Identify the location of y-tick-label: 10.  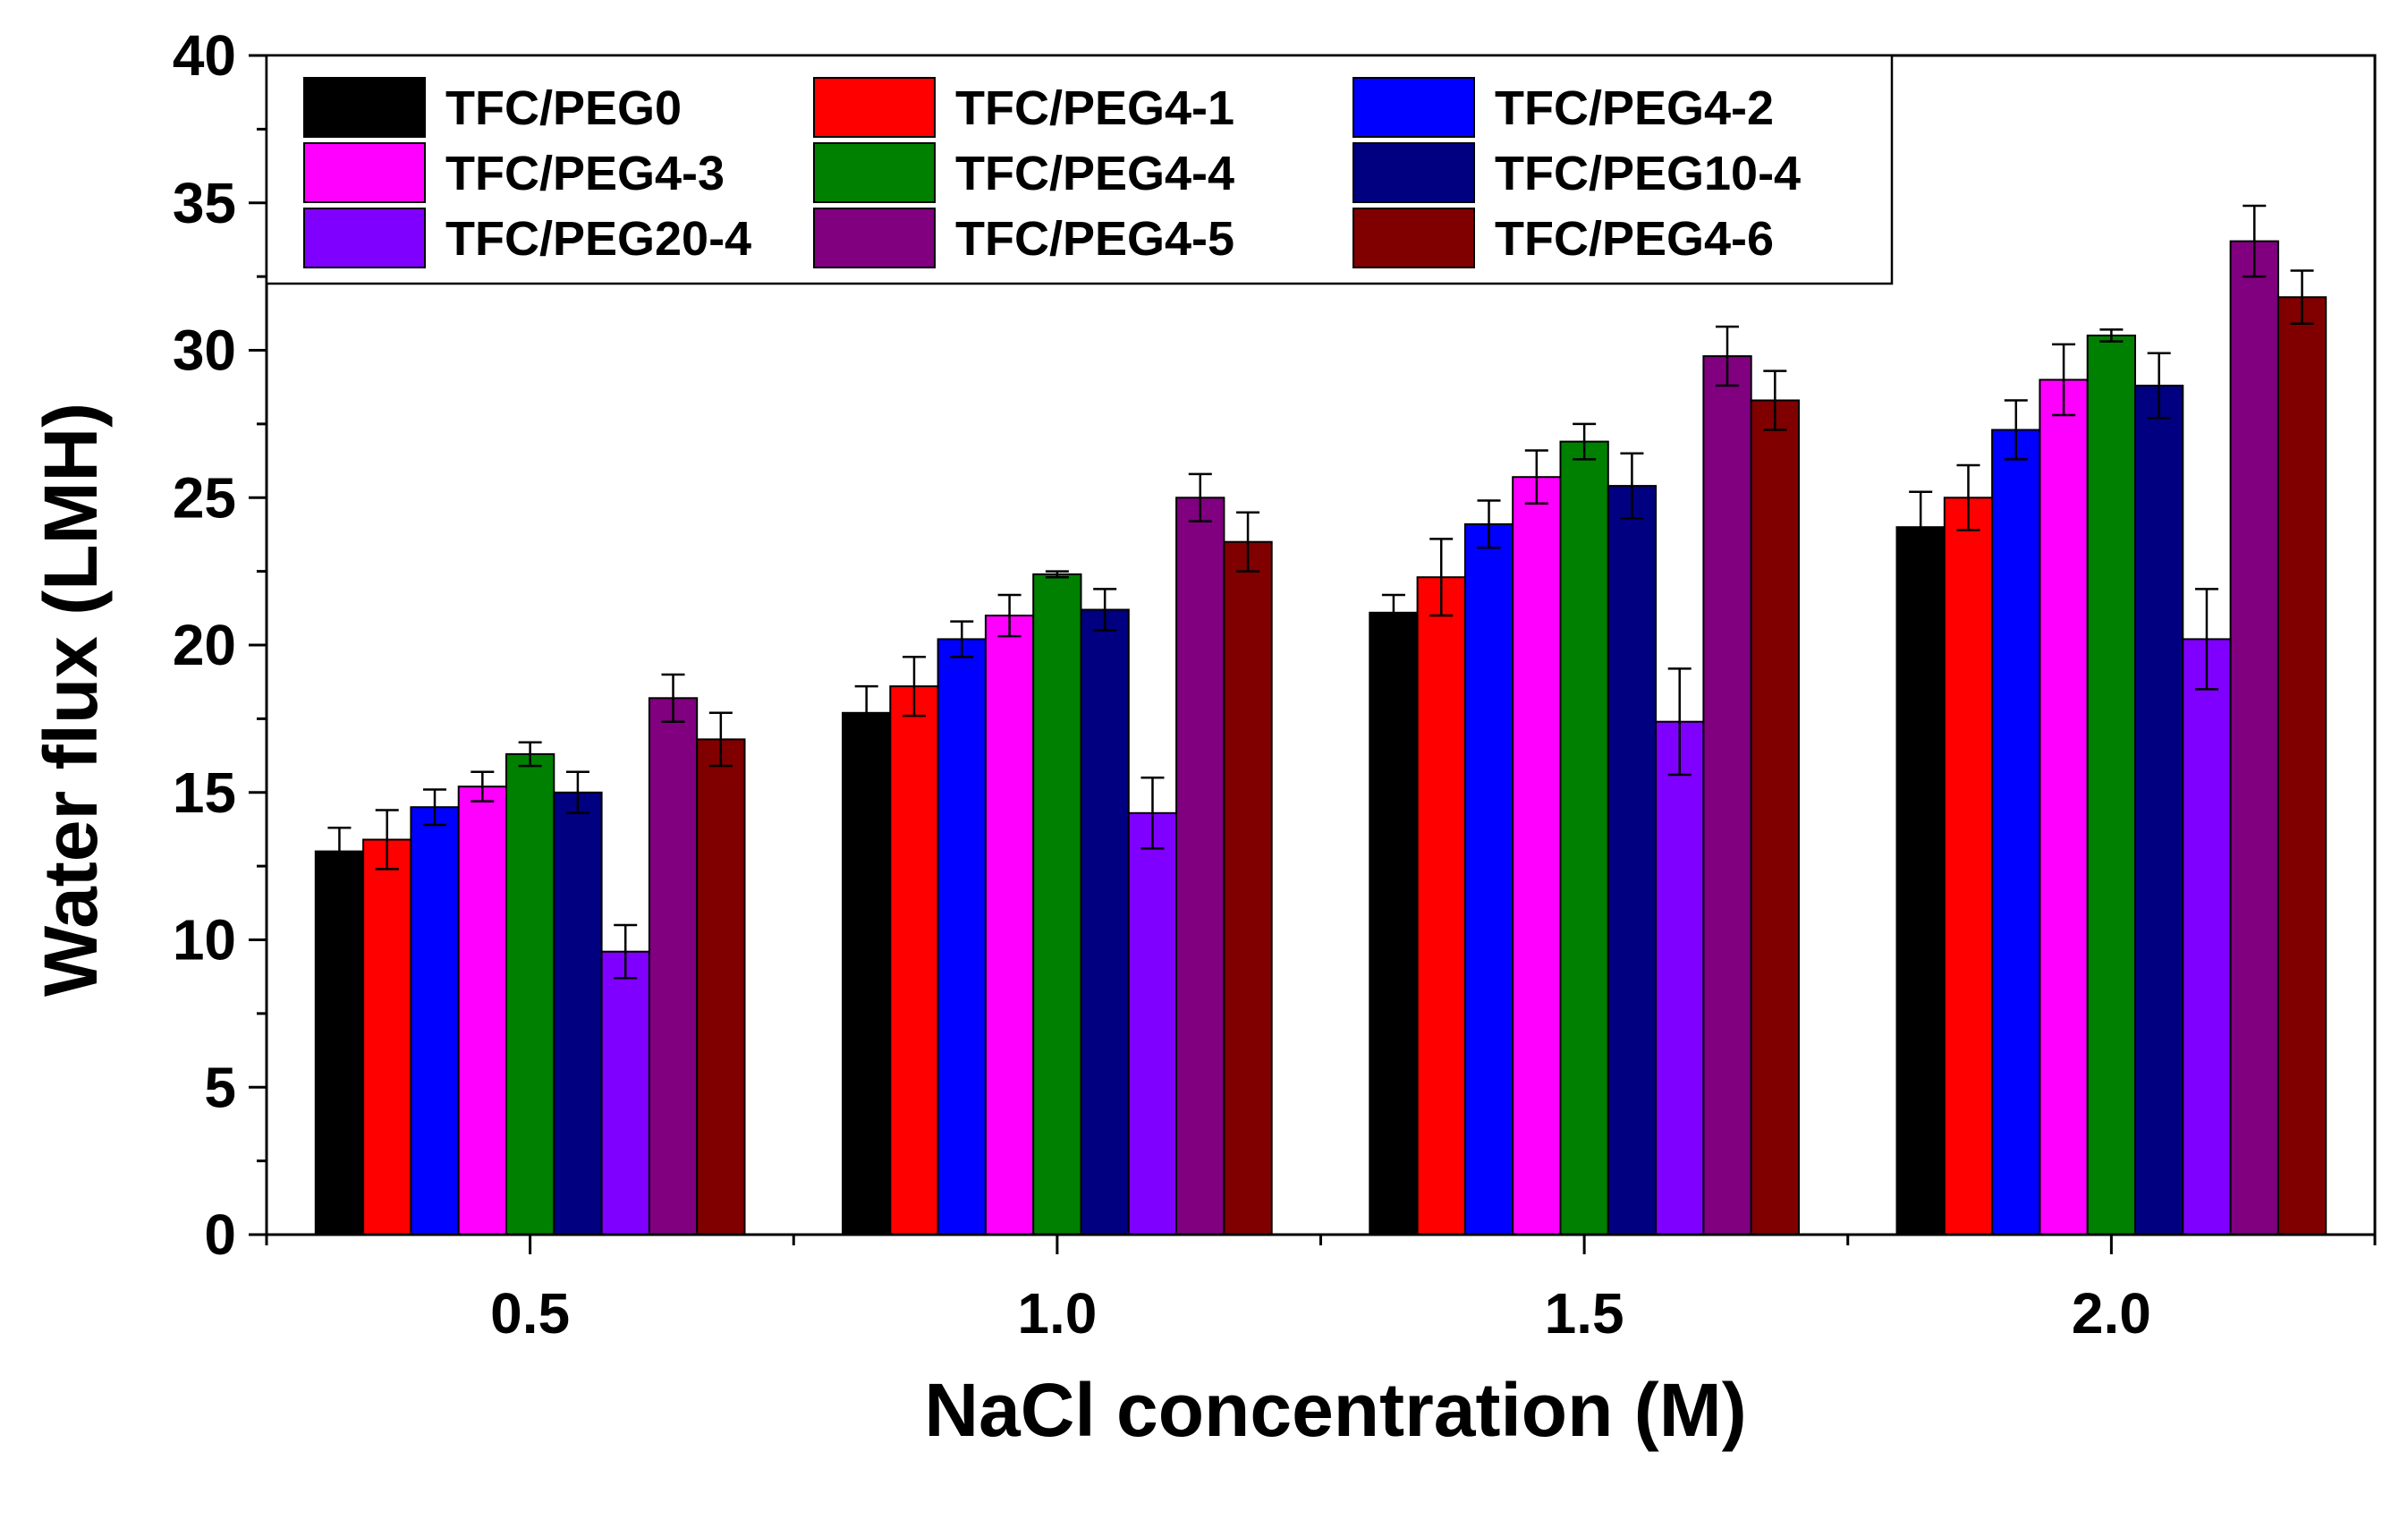
(204, 940).